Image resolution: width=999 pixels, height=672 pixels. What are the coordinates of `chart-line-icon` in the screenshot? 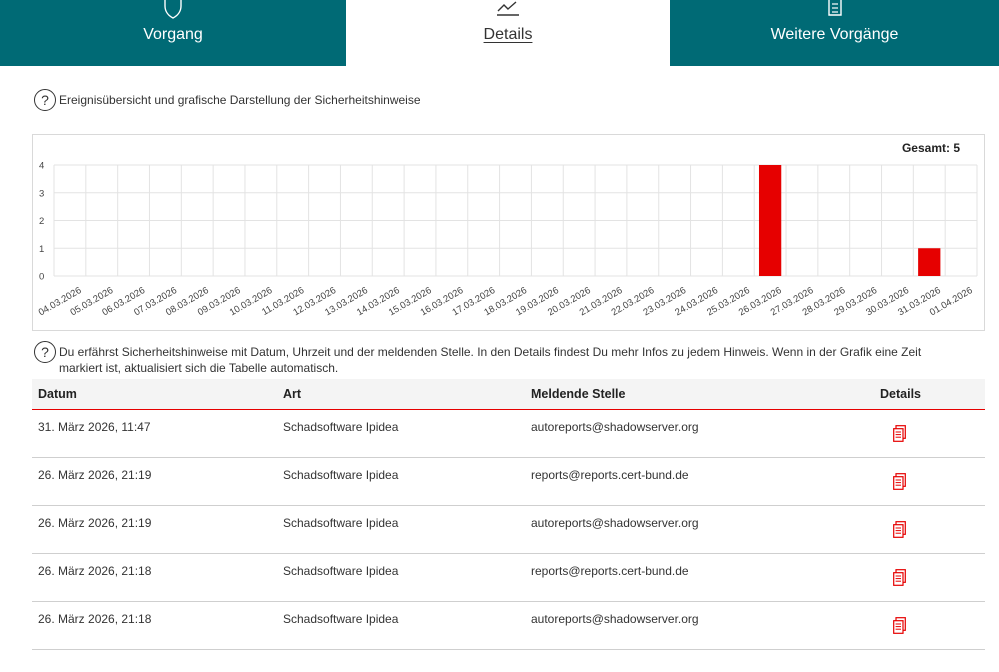 It's located at (508, 8).